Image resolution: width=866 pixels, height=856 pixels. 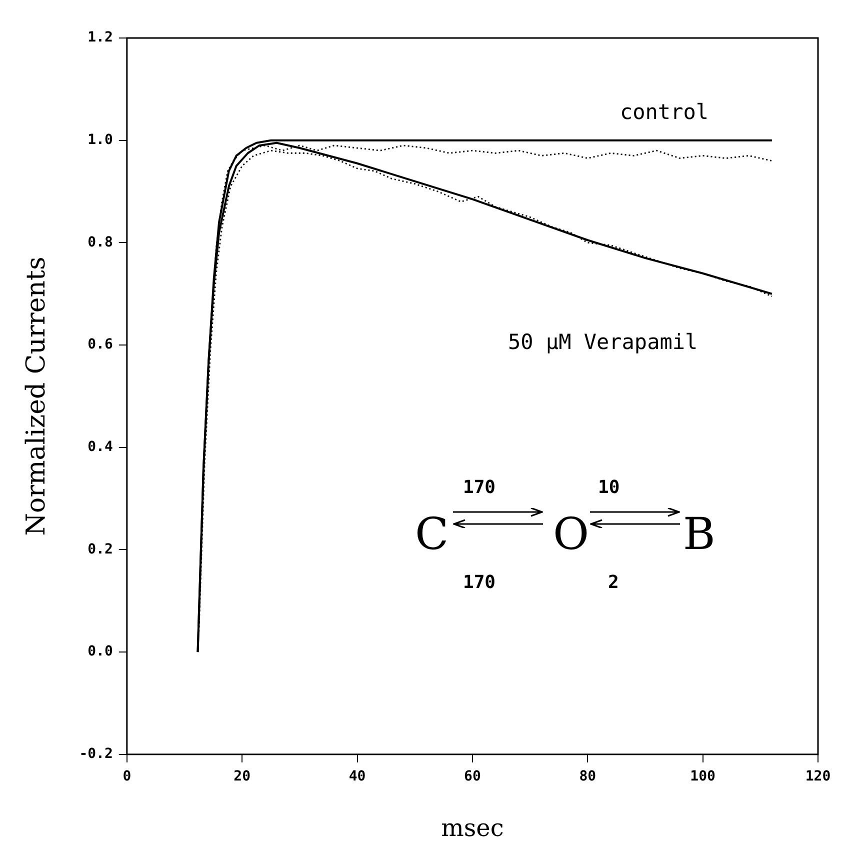 I want to click on y-tick-label: 0.8, so click(x=100, y=242).